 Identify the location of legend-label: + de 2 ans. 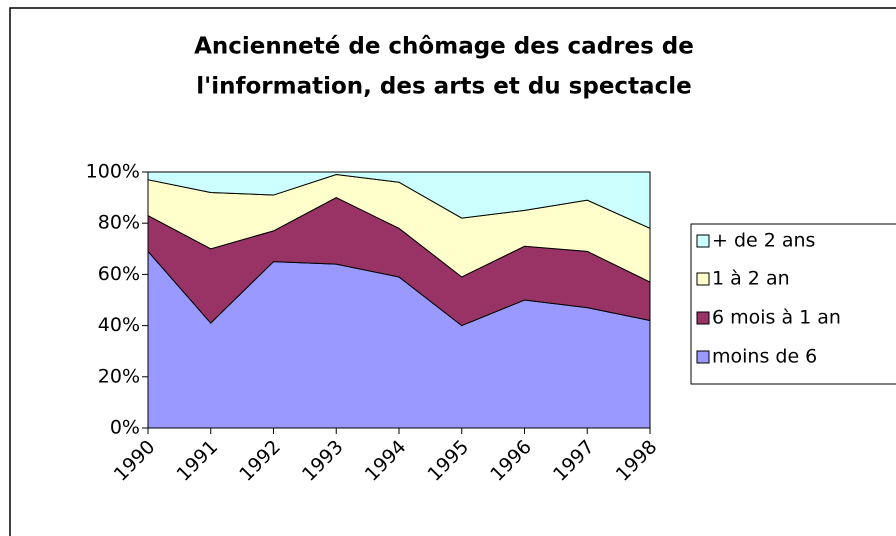
(763, 241).